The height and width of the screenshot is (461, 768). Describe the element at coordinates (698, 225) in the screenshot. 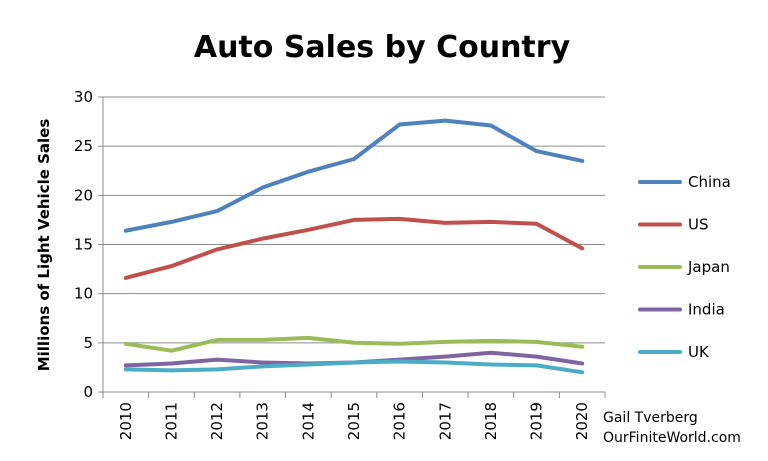

I see `legend-label-us: US` at that location.